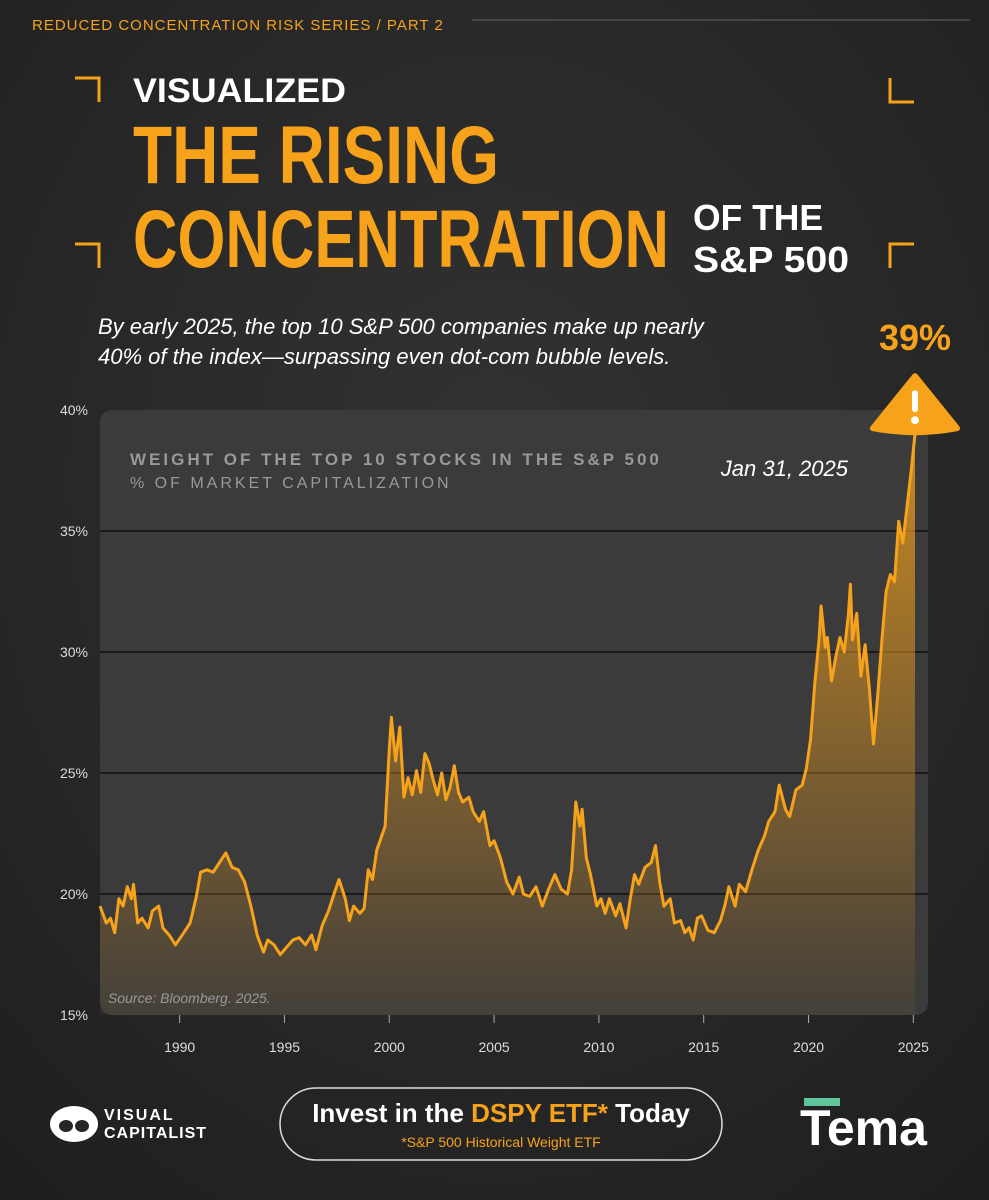 The height and width of the screenshot is (1200, 989). I want to click on cta-text: Today, so click(652, 1113).